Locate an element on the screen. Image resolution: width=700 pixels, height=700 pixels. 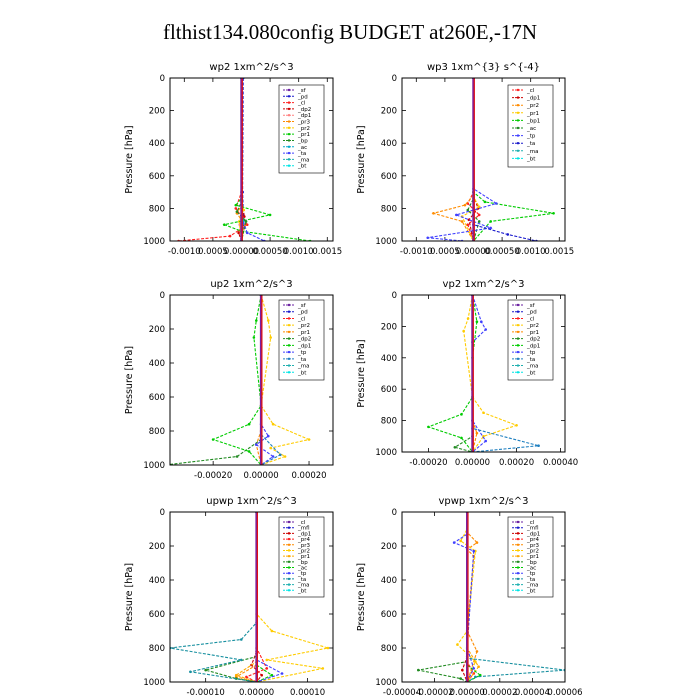
legend-label: _ta is located at coordinates (301, 360).